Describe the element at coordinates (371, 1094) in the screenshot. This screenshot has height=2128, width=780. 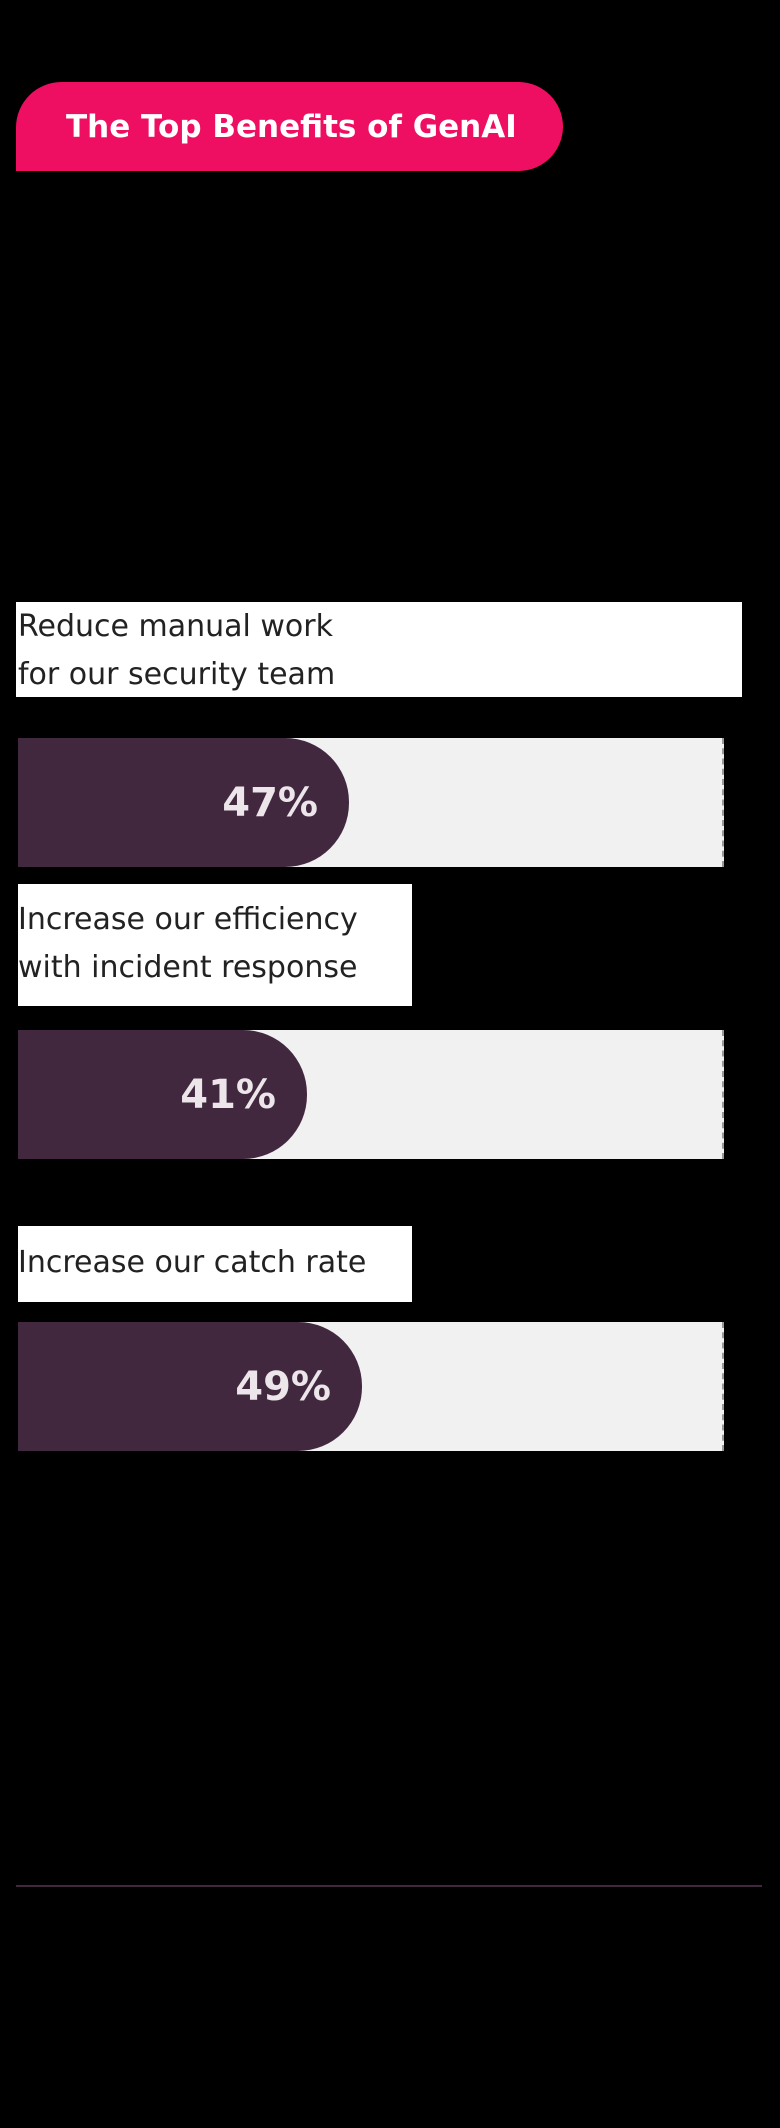
I see `bar-track-2: 41%` at that location.